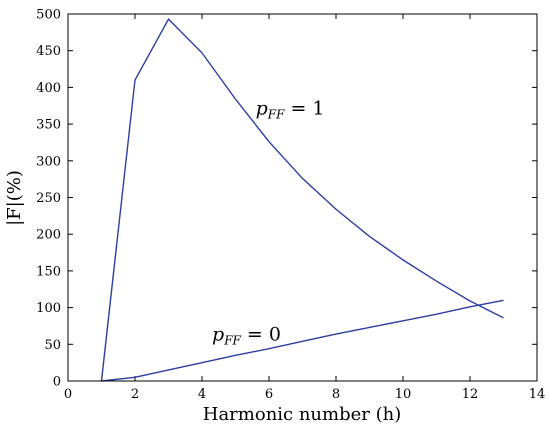  Describe the element at coordinates (48, 88) in the screenshot. I see `y-tick-label: 400` at that location.